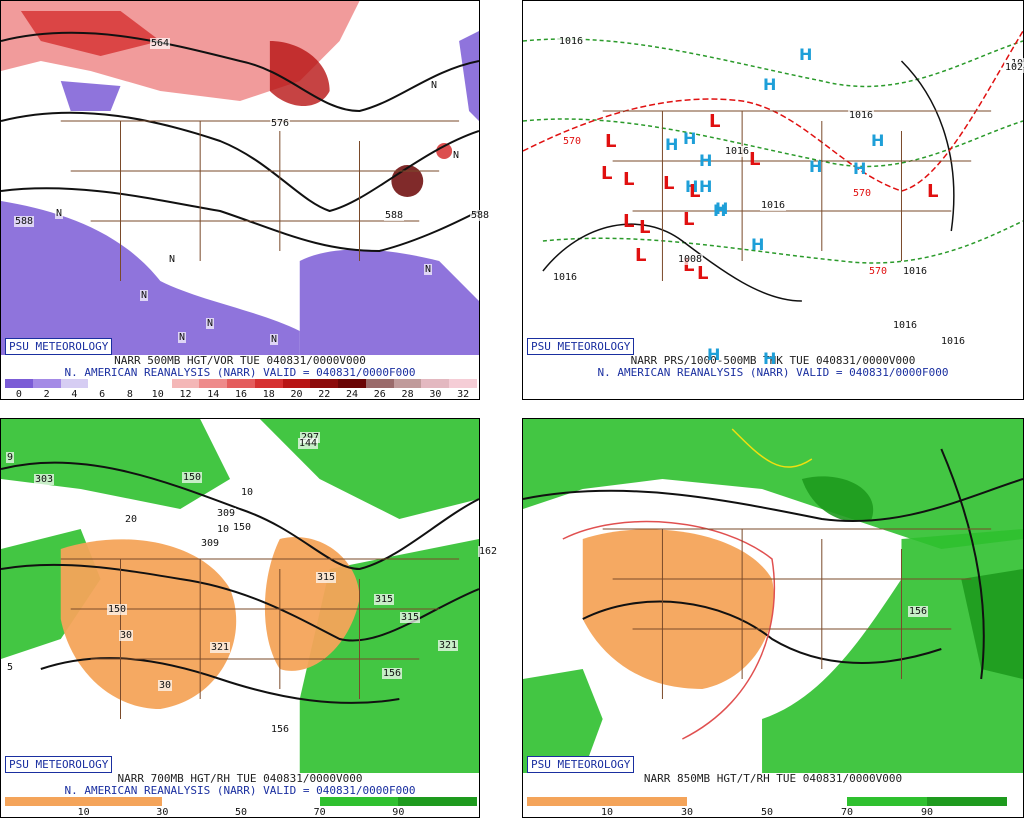 The image size is (1024, 819). Describe the element at coordinates (1014, 67) in the screenshot. I see `contour-label: 1024` at that location.